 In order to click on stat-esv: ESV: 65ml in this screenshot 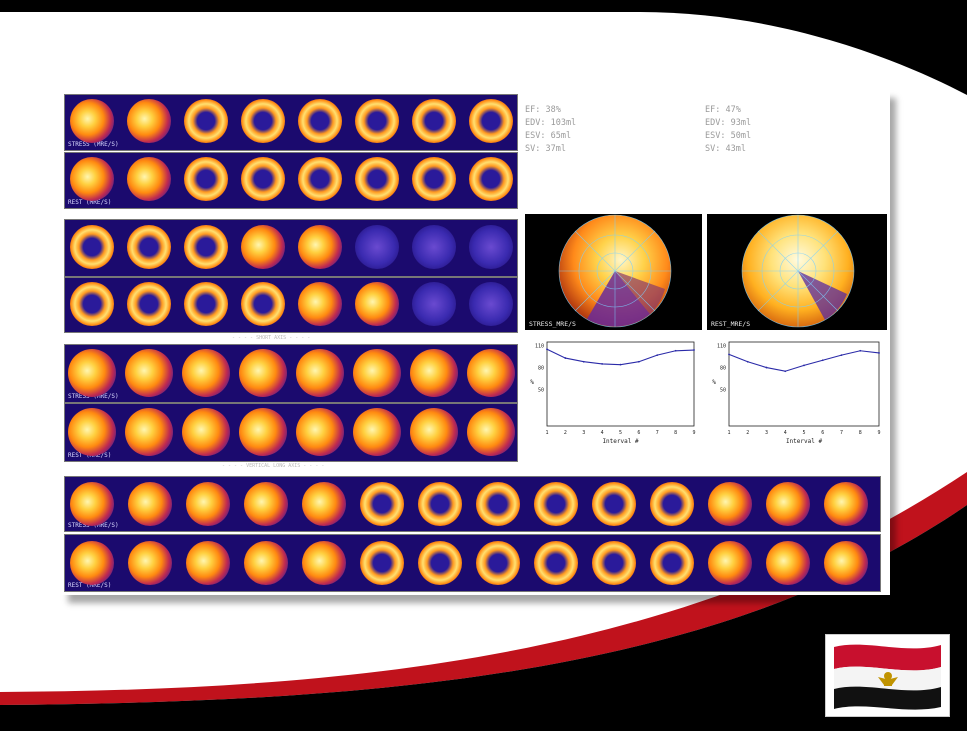, I will do `click(548, 136)`.